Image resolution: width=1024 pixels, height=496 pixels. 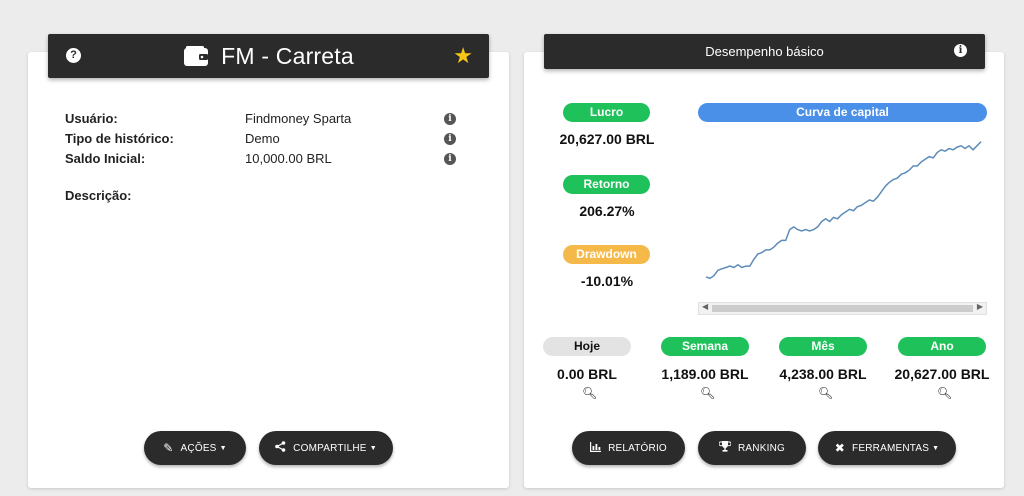 I want to click on scrollbar-thumb, so click(x=842, y=308).